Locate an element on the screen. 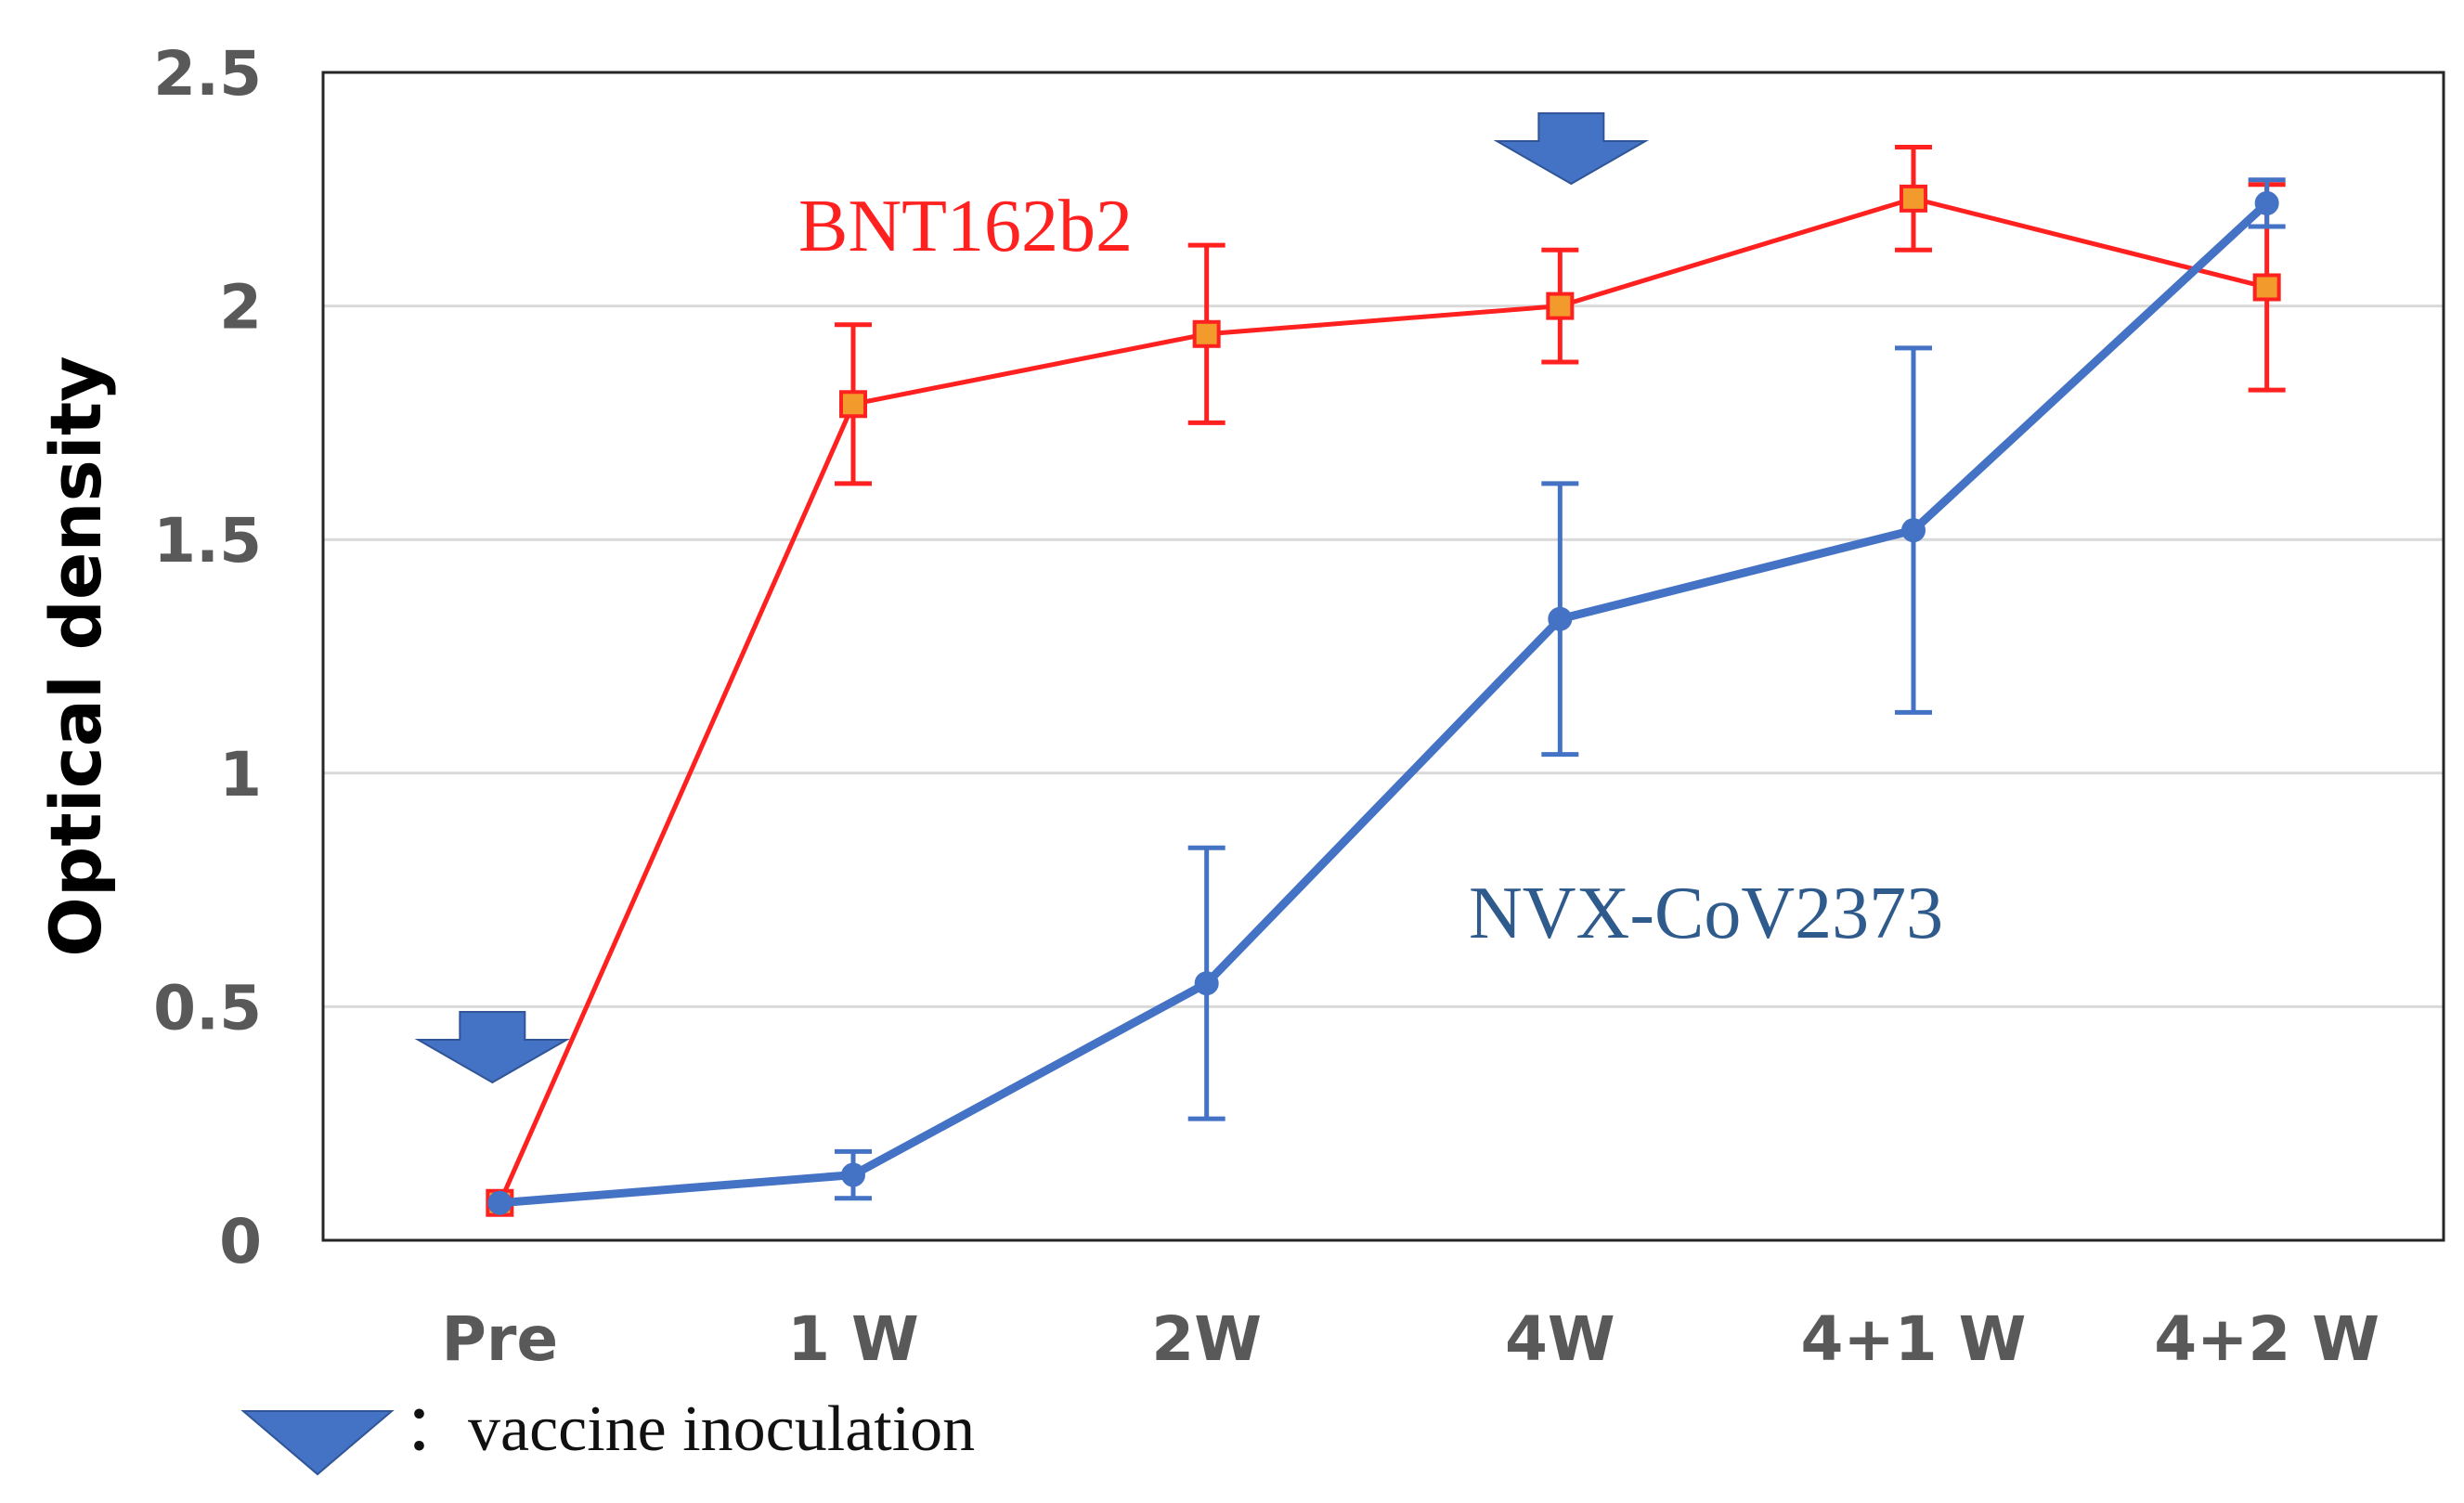  y-tick-label: 1.5 is located at coordinates (207, 541).